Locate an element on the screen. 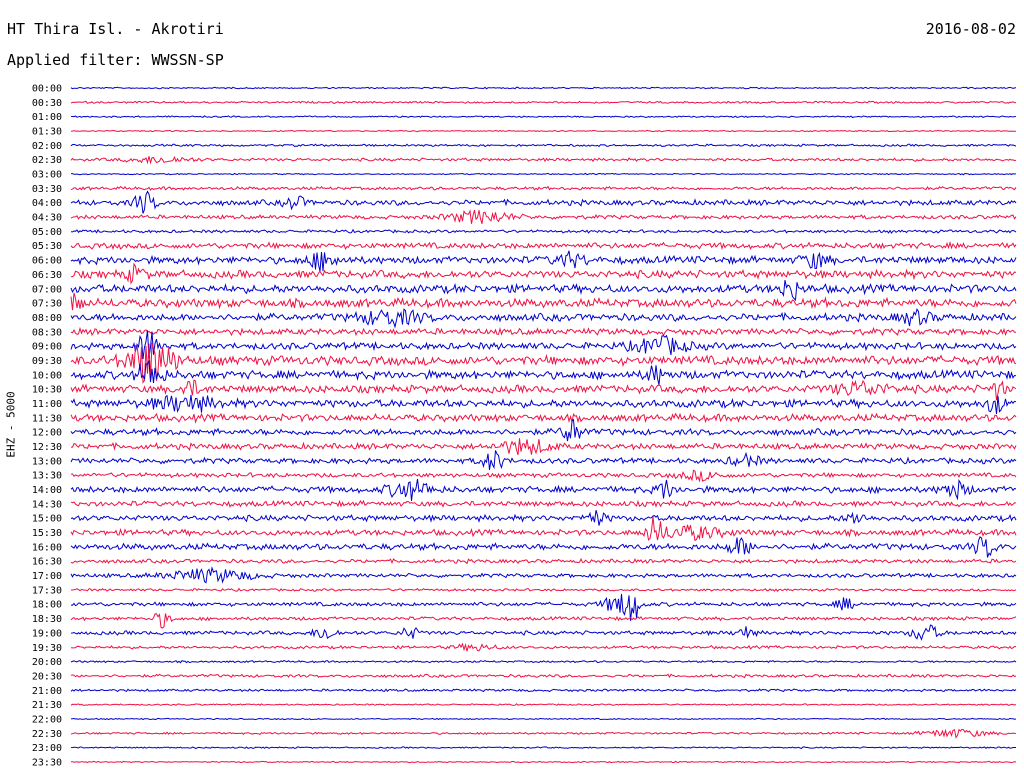  time-label-1000: 10:00 is located at coordinates (47, 375).